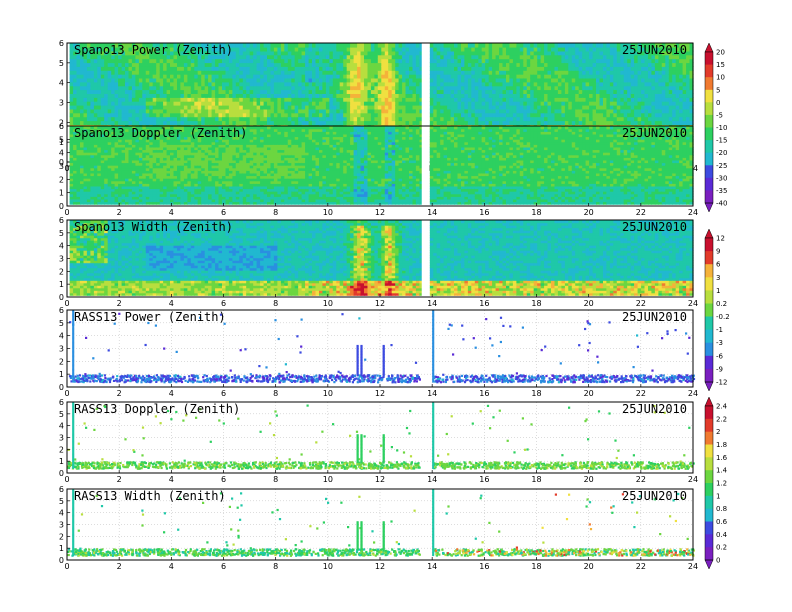  I want to click on colorbar-label: -35, so click(721, 191).